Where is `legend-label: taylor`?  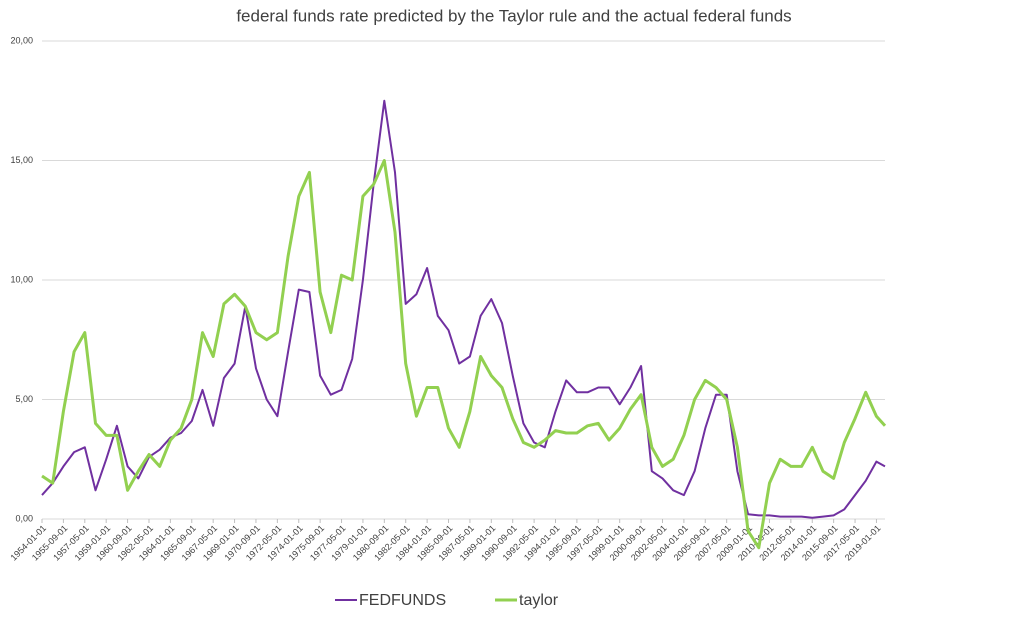 legend-label: taylor is located at coordinates (539, 600).